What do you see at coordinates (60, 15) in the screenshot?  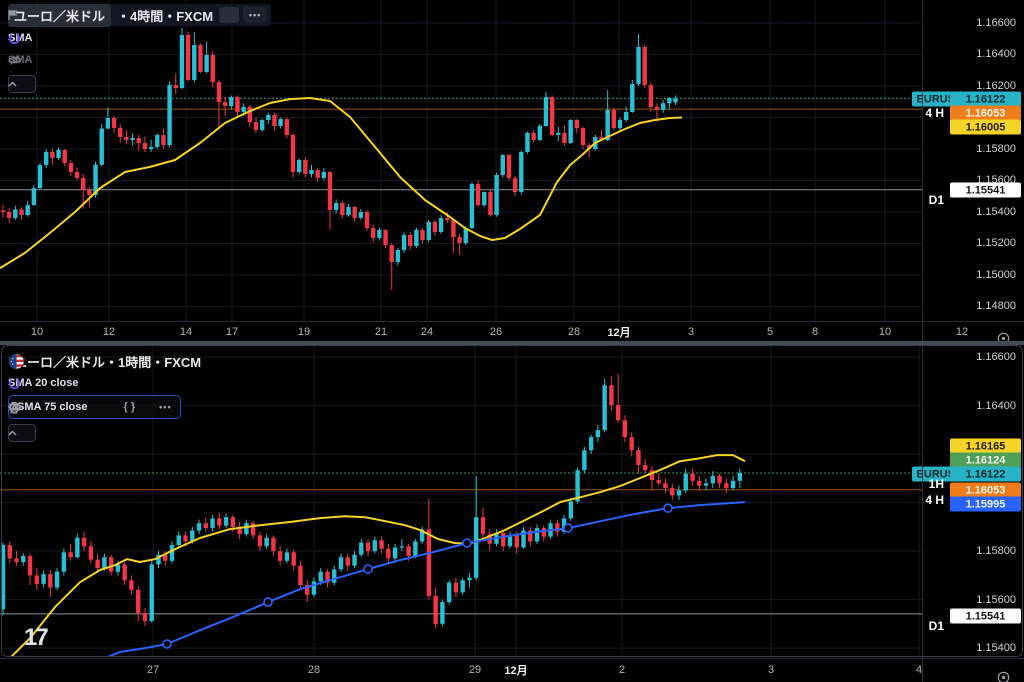 I see `symbol-chip: ユーロ／米ドル` at bounding box center [60, 15].